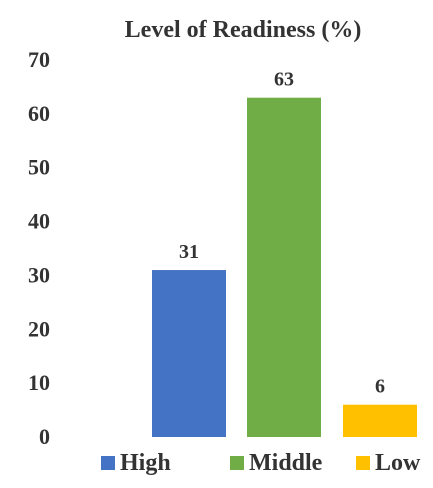  What do you see at coordinates (380, 420) in the screenshot?
I see `bar-low` at bounding box center [380, 420].